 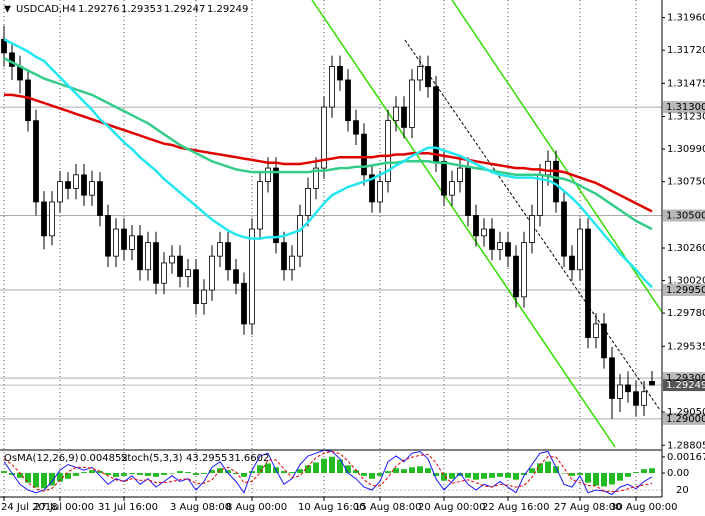 I want to click on panel-tick-label: 0.00, so click(x=678, y=473).